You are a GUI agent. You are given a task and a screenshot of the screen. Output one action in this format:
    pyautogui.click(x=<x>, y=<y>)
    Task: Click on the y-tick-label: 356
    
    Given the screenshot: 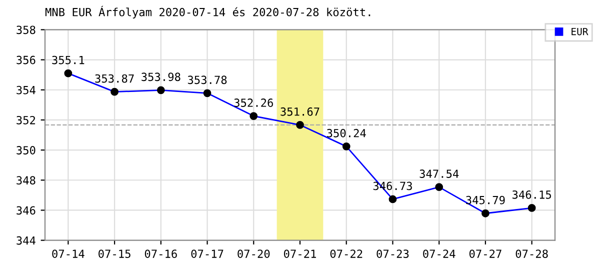 What is the action you would take?
    pyautogui.click(x=26, y=60)
    